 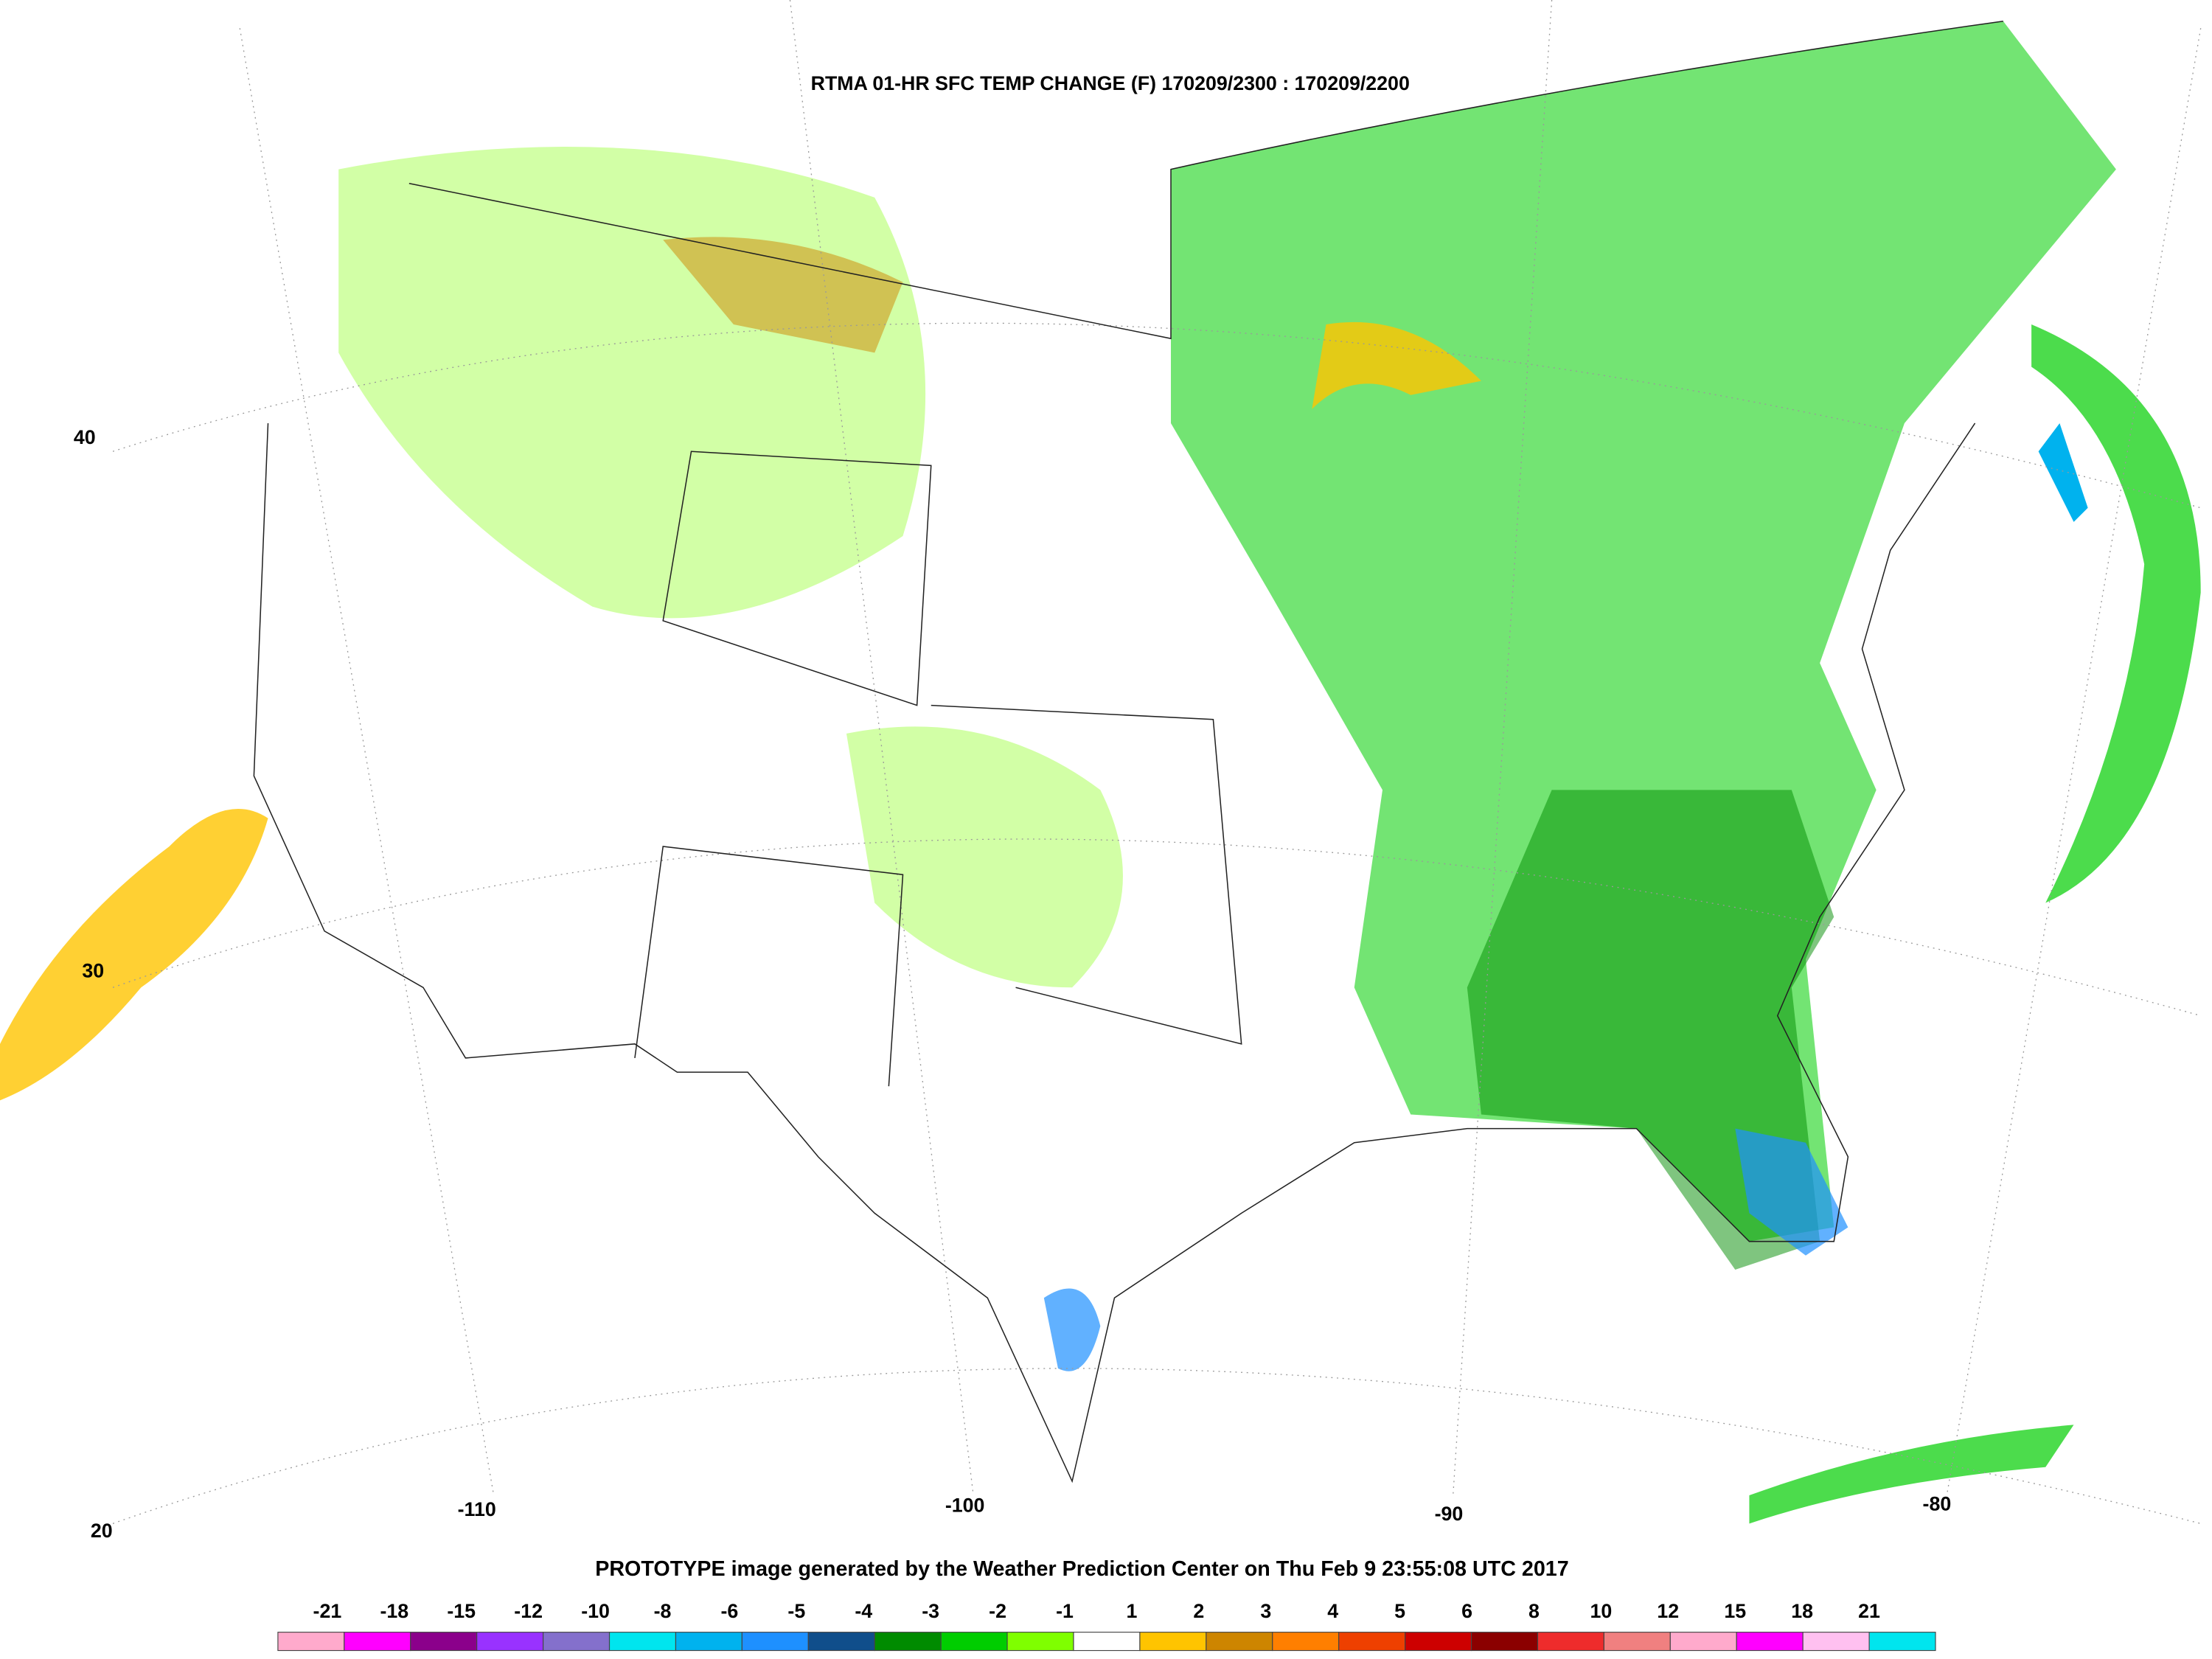 What do you see at coordinates (1332, 1611) in the screenshot?
I see `colorbar-label: 4` at bounding box center [1332, 1611].